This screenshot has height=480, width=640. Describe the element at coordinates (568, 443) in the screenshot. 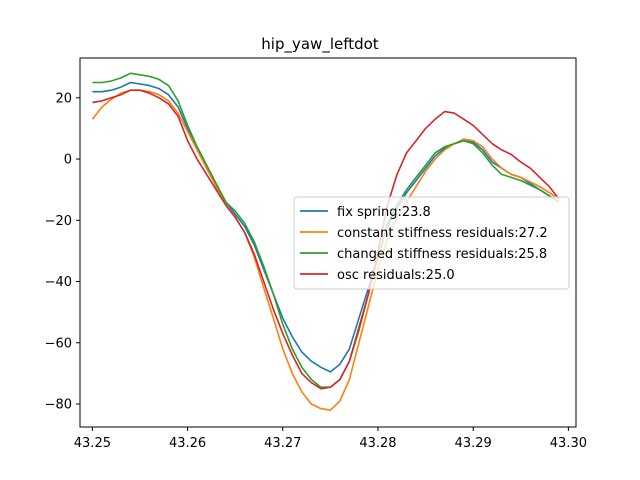

I see `x-tick-label: 43.30` at that location.